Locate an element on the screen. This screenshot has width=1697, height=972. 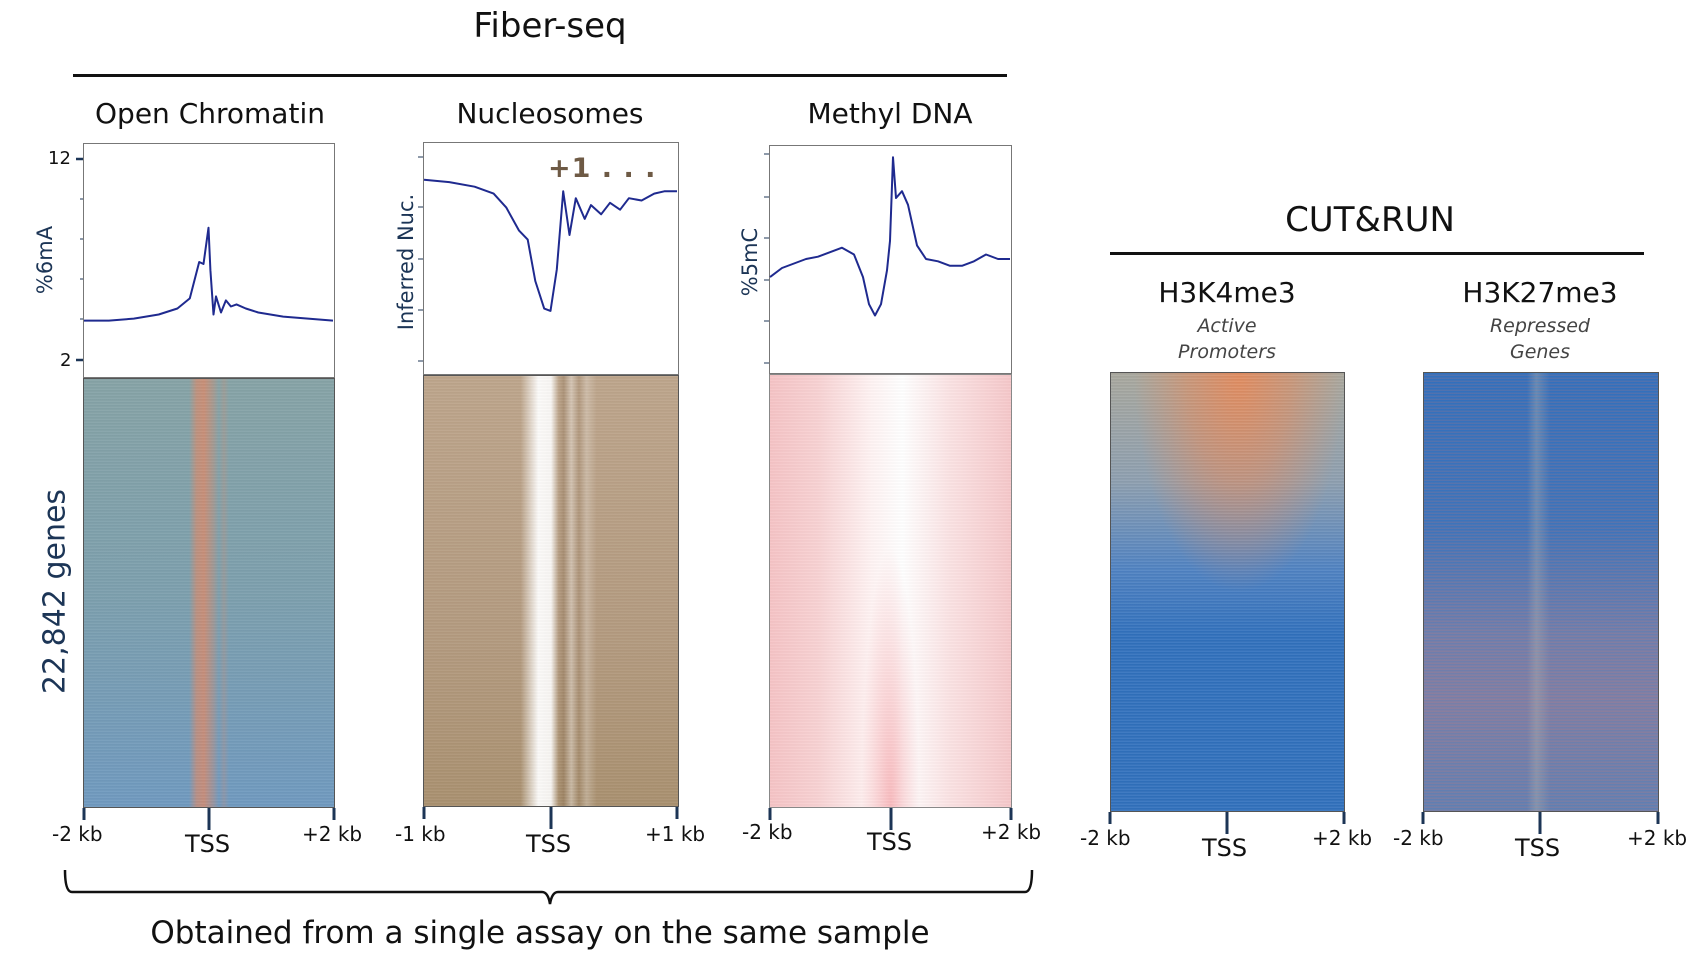
panel-title-h3k4me3: H3K4me3 is located at coordinates (1227, 292).